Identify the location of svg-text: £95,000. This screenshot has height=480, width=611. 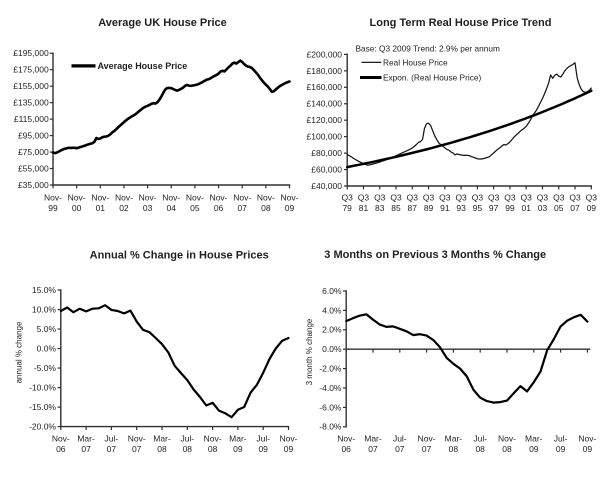
(33, 135).